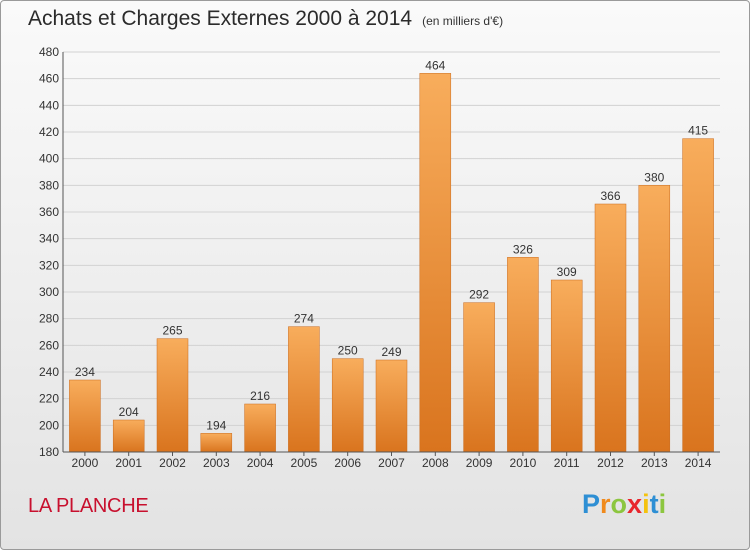 This screenshot has width=750, height=550. I want to click on x-tick-label-2007: 2007, so click(391, 463).